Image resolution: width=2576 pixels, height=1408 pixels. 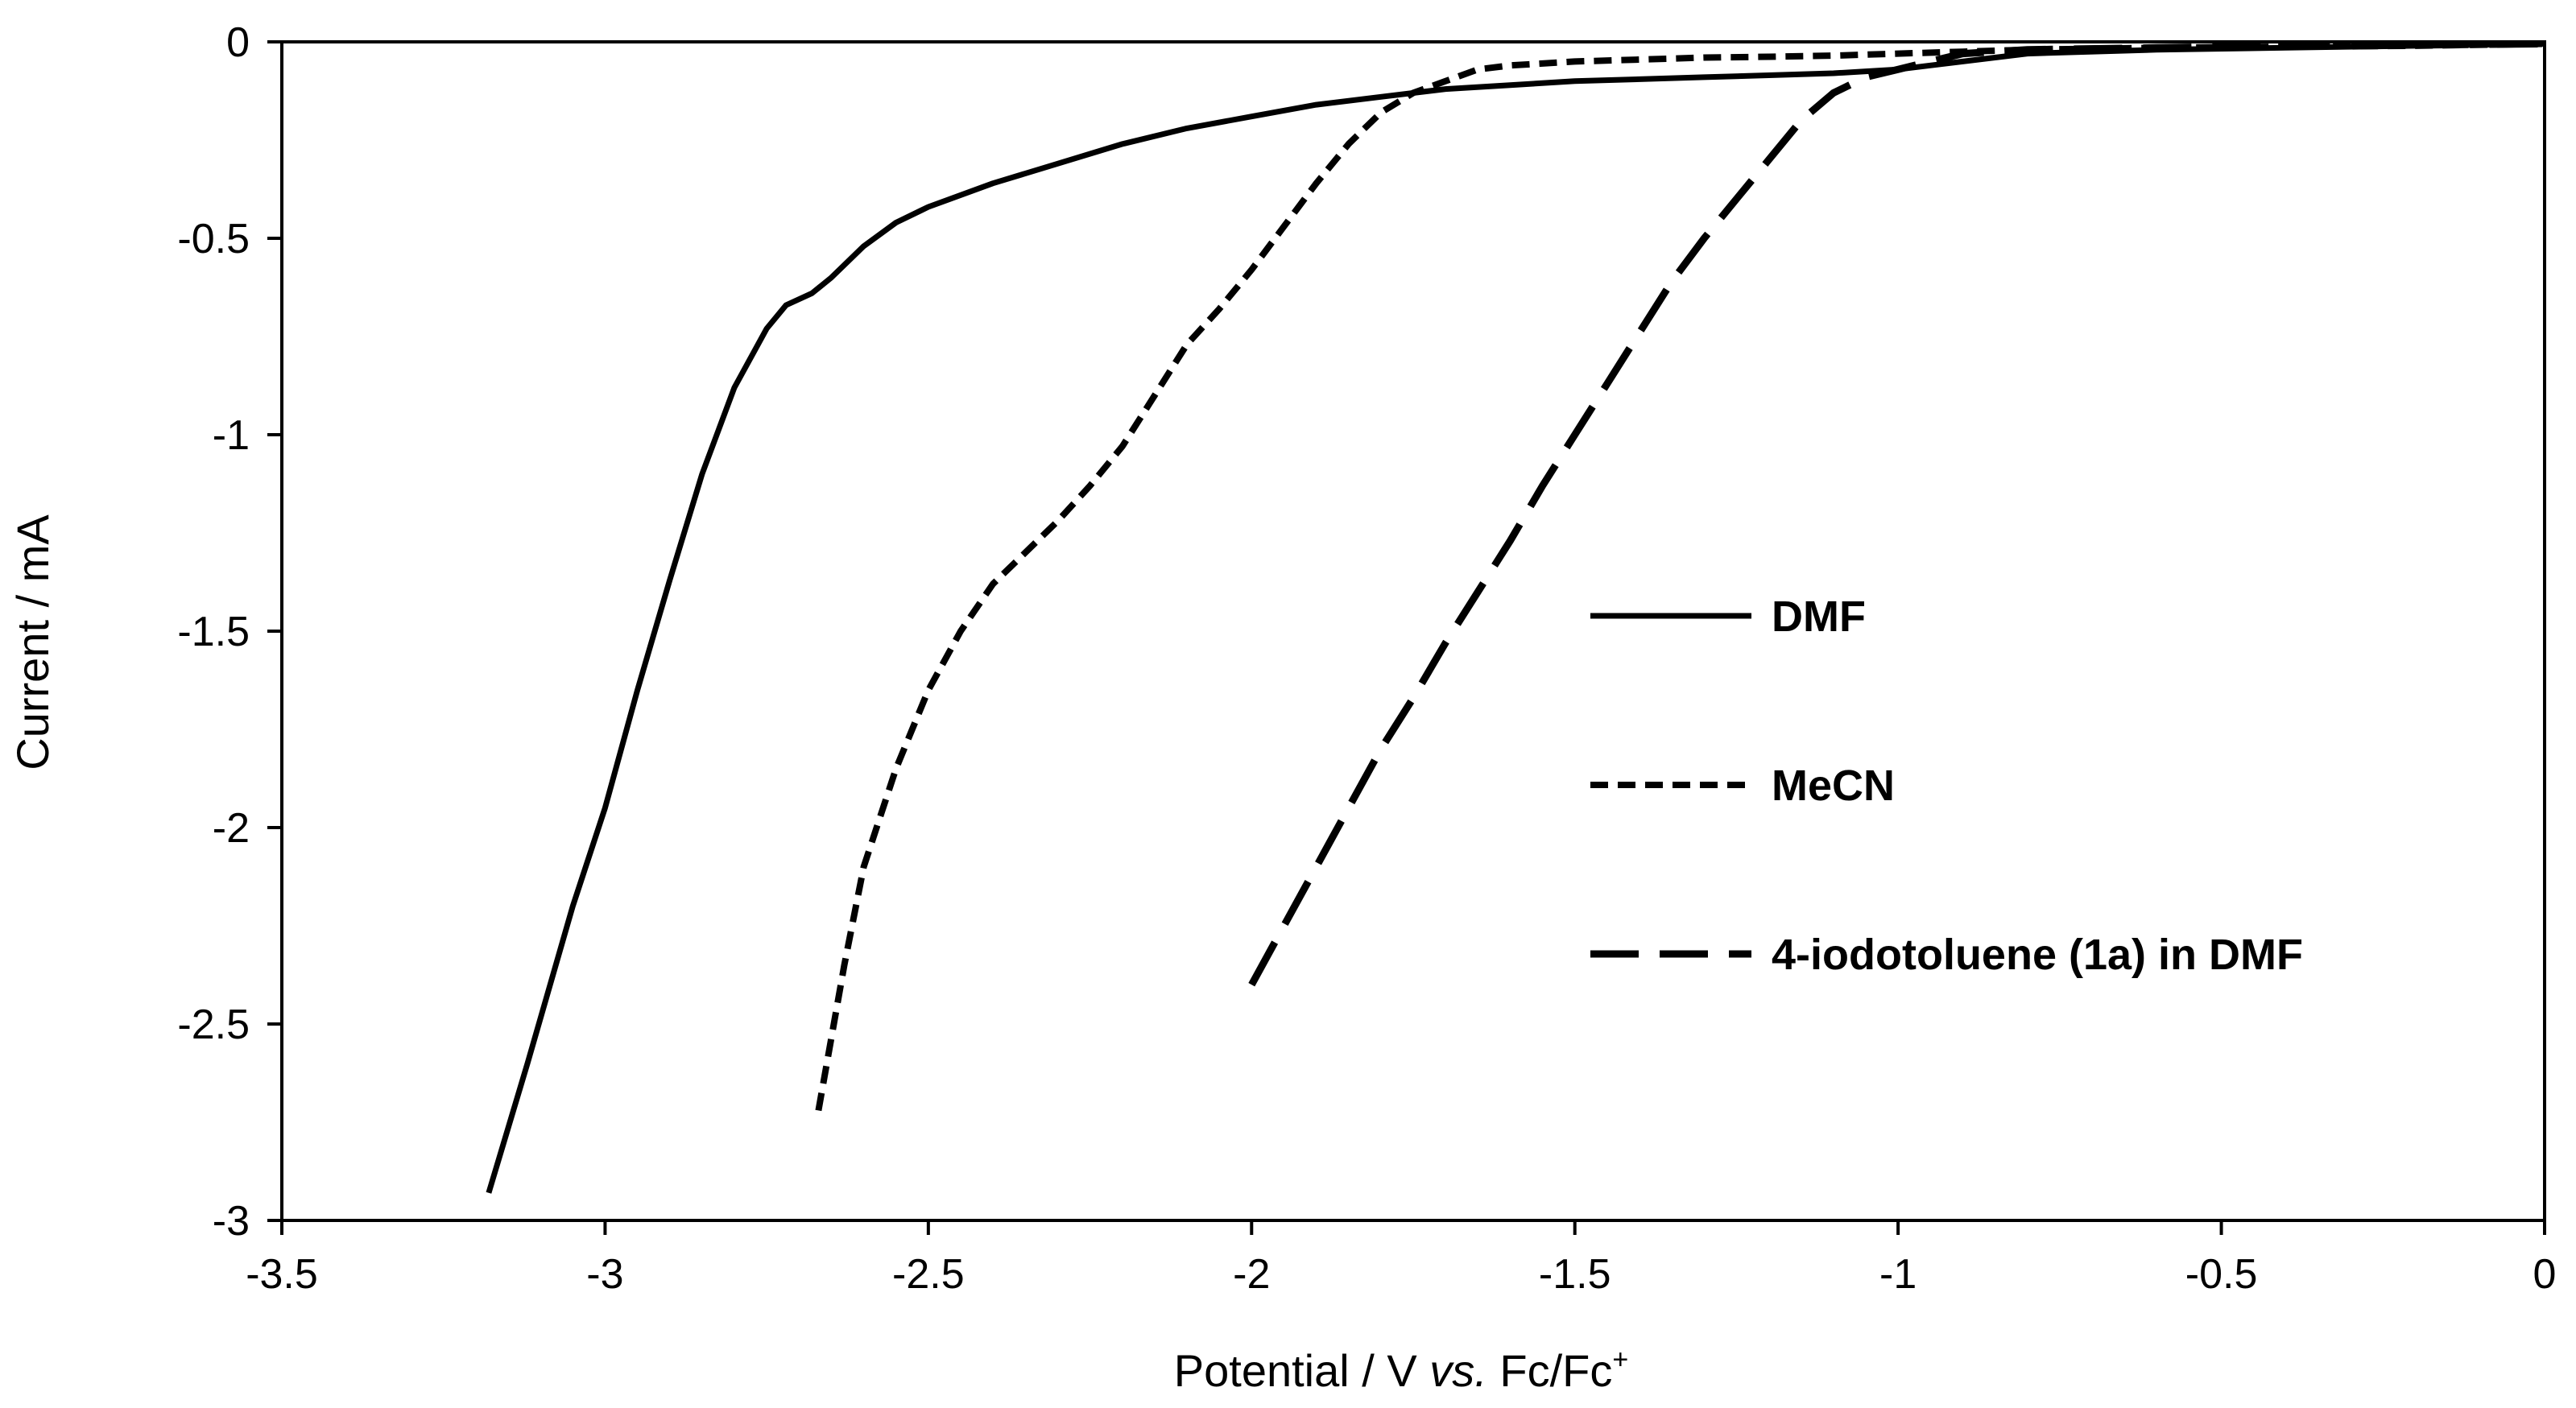 I want to click on x-tick-label: -1, so click(x=1898, y=1274).